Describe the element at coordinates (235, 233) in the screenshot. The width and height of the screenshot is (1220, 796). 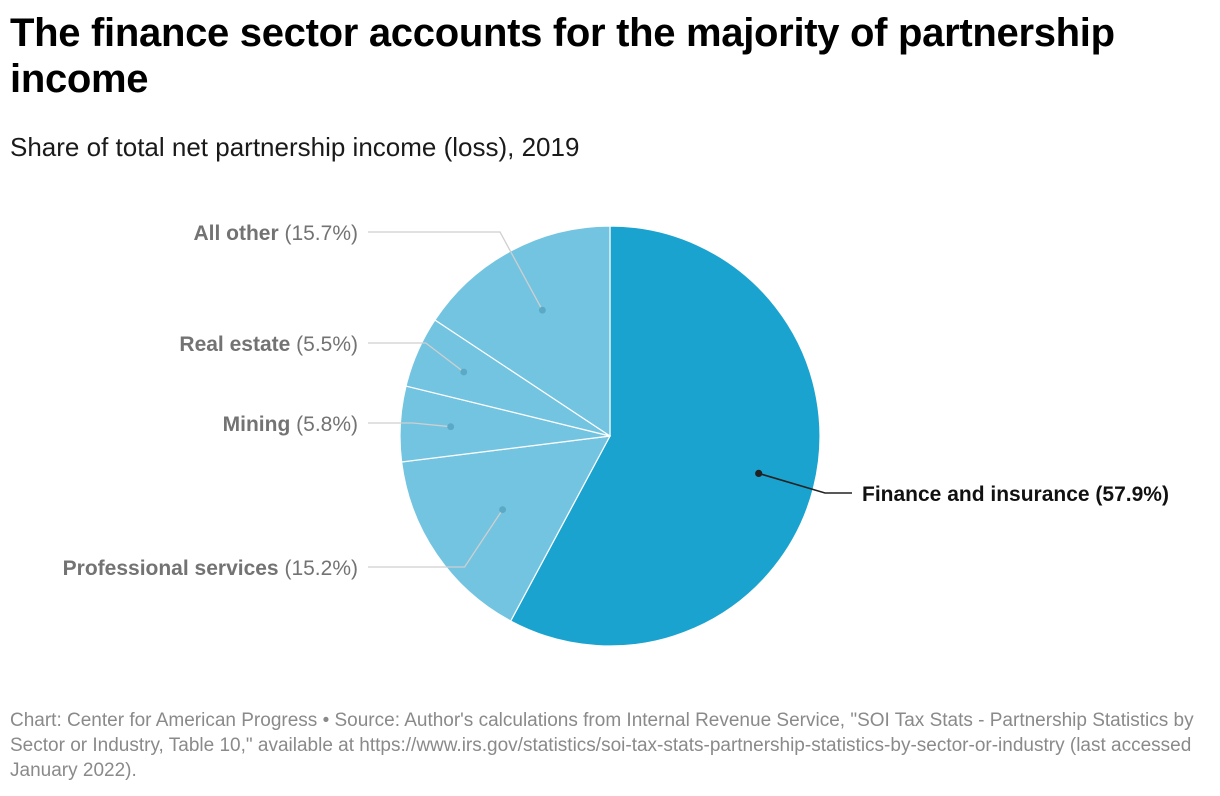
I see `slice-label-name: All other` at that location.